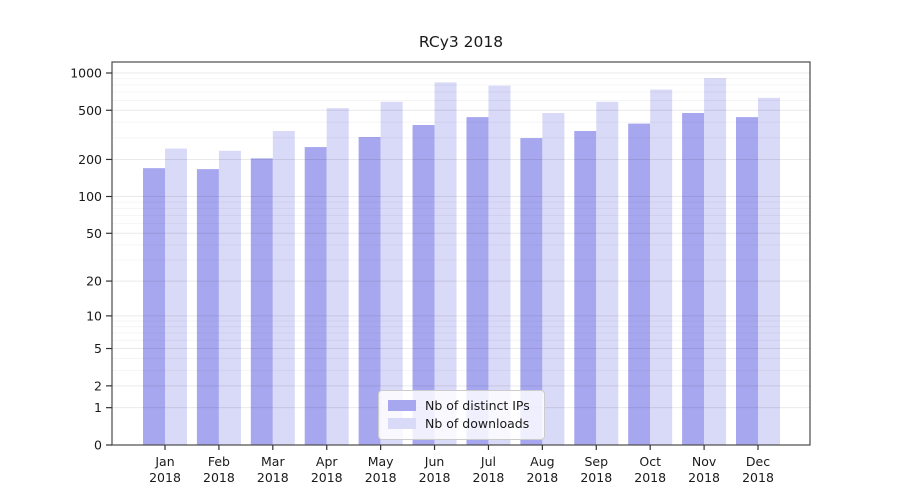 The image size is (900, 500). I want to click on x-tick-label-month: Oct, so click(650, 461).